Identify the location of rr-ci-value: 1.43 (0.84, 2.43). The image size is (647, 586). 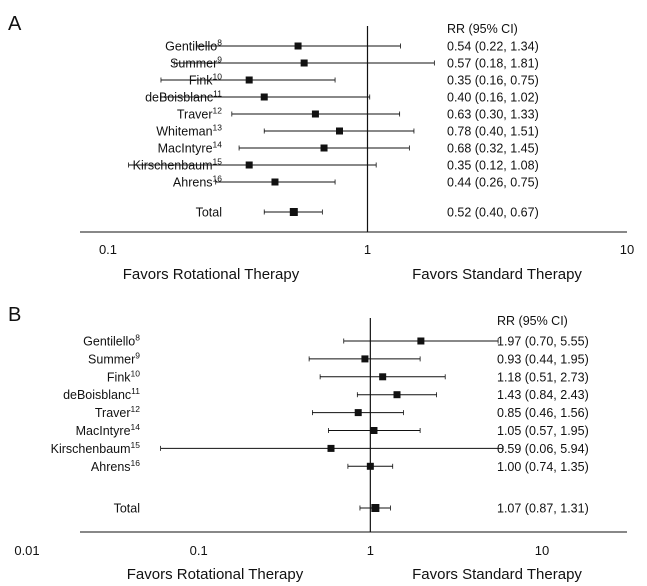
(543, 395).